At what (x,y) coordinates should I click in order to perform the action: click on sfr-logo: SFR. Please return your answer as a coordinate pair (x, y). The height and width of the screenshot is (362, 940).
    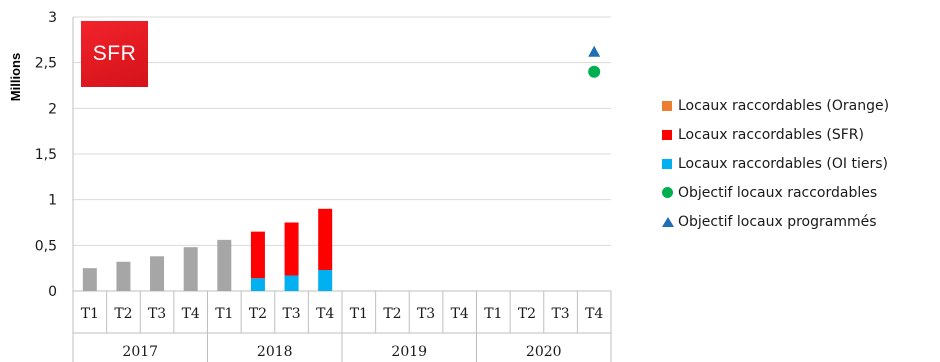
    Looking at the image, I should click on (114, 54).